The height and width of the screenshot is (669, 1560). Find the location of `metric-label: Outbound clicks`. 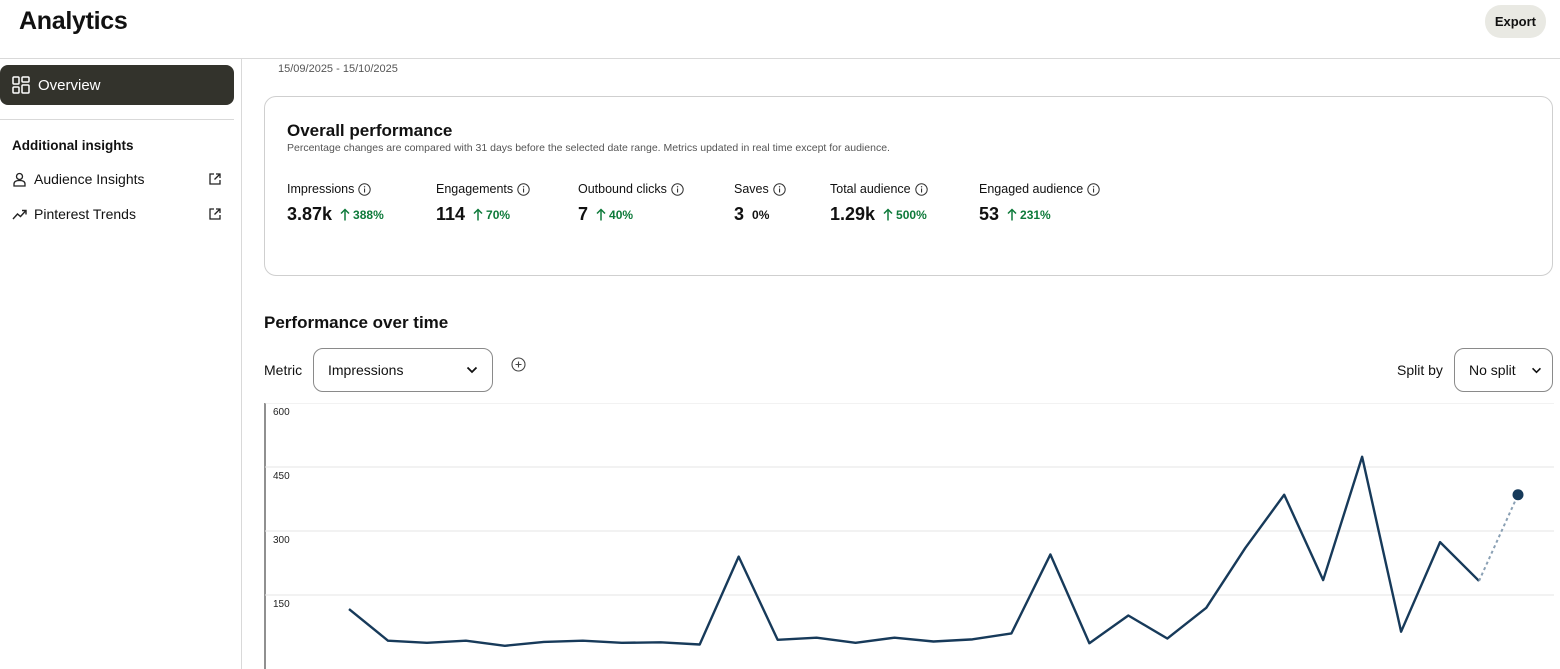

metric-label: Outbound clicks is located at coordinates (622, 189).